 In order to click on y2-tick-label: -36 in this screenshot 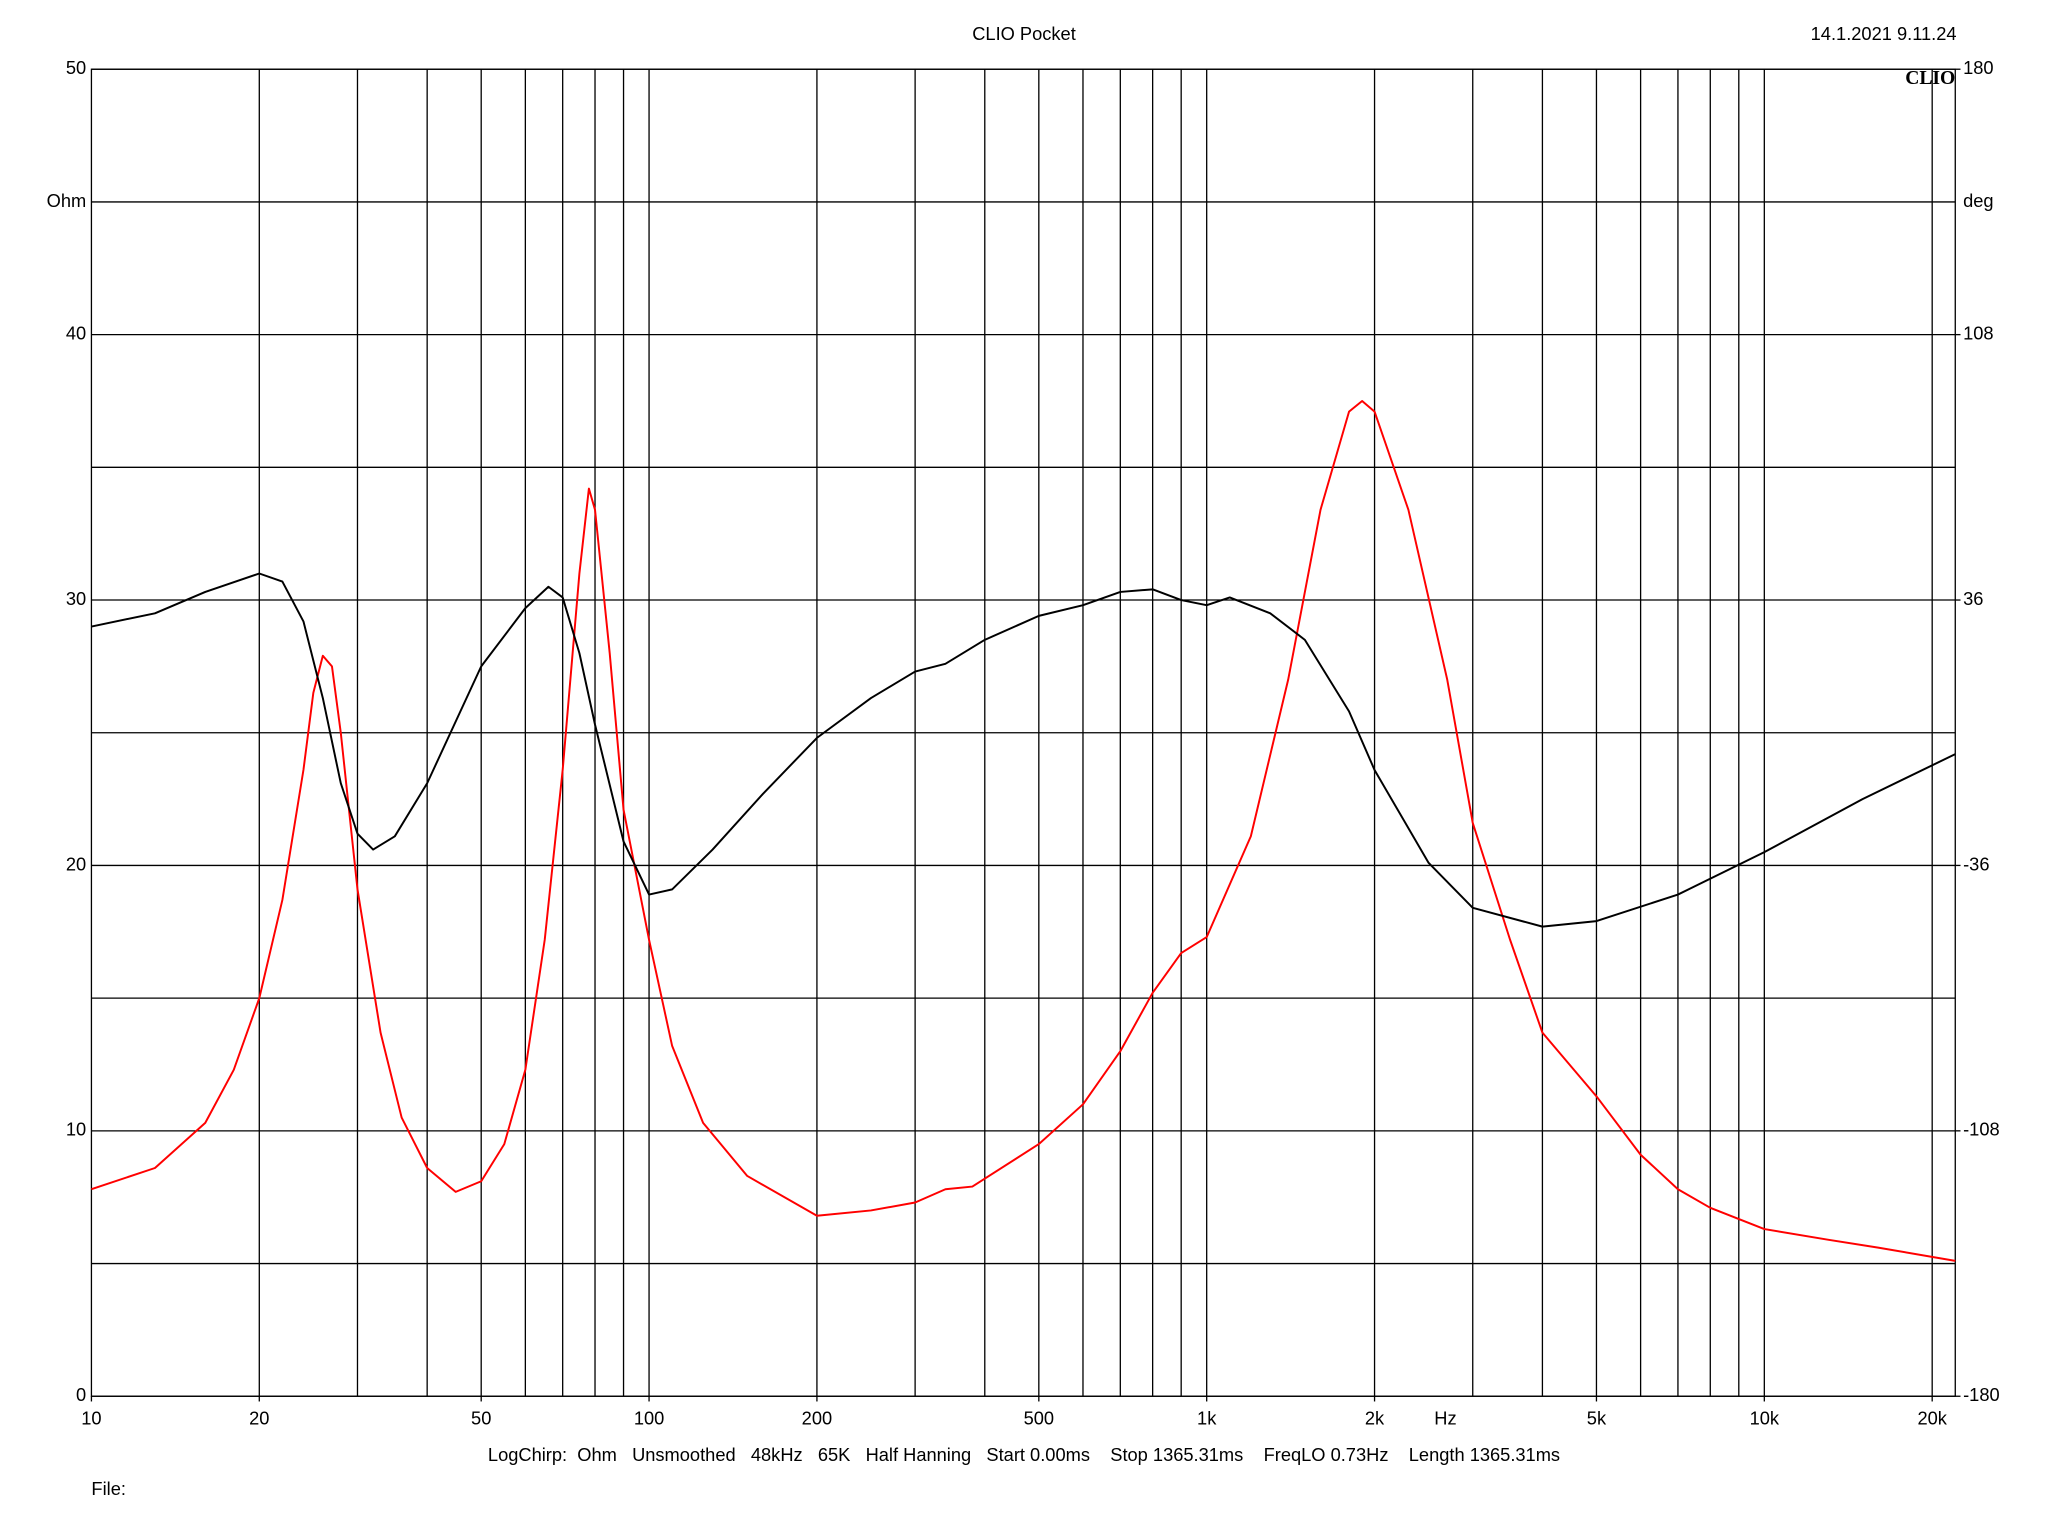, I will do `click(1976, 863)`.